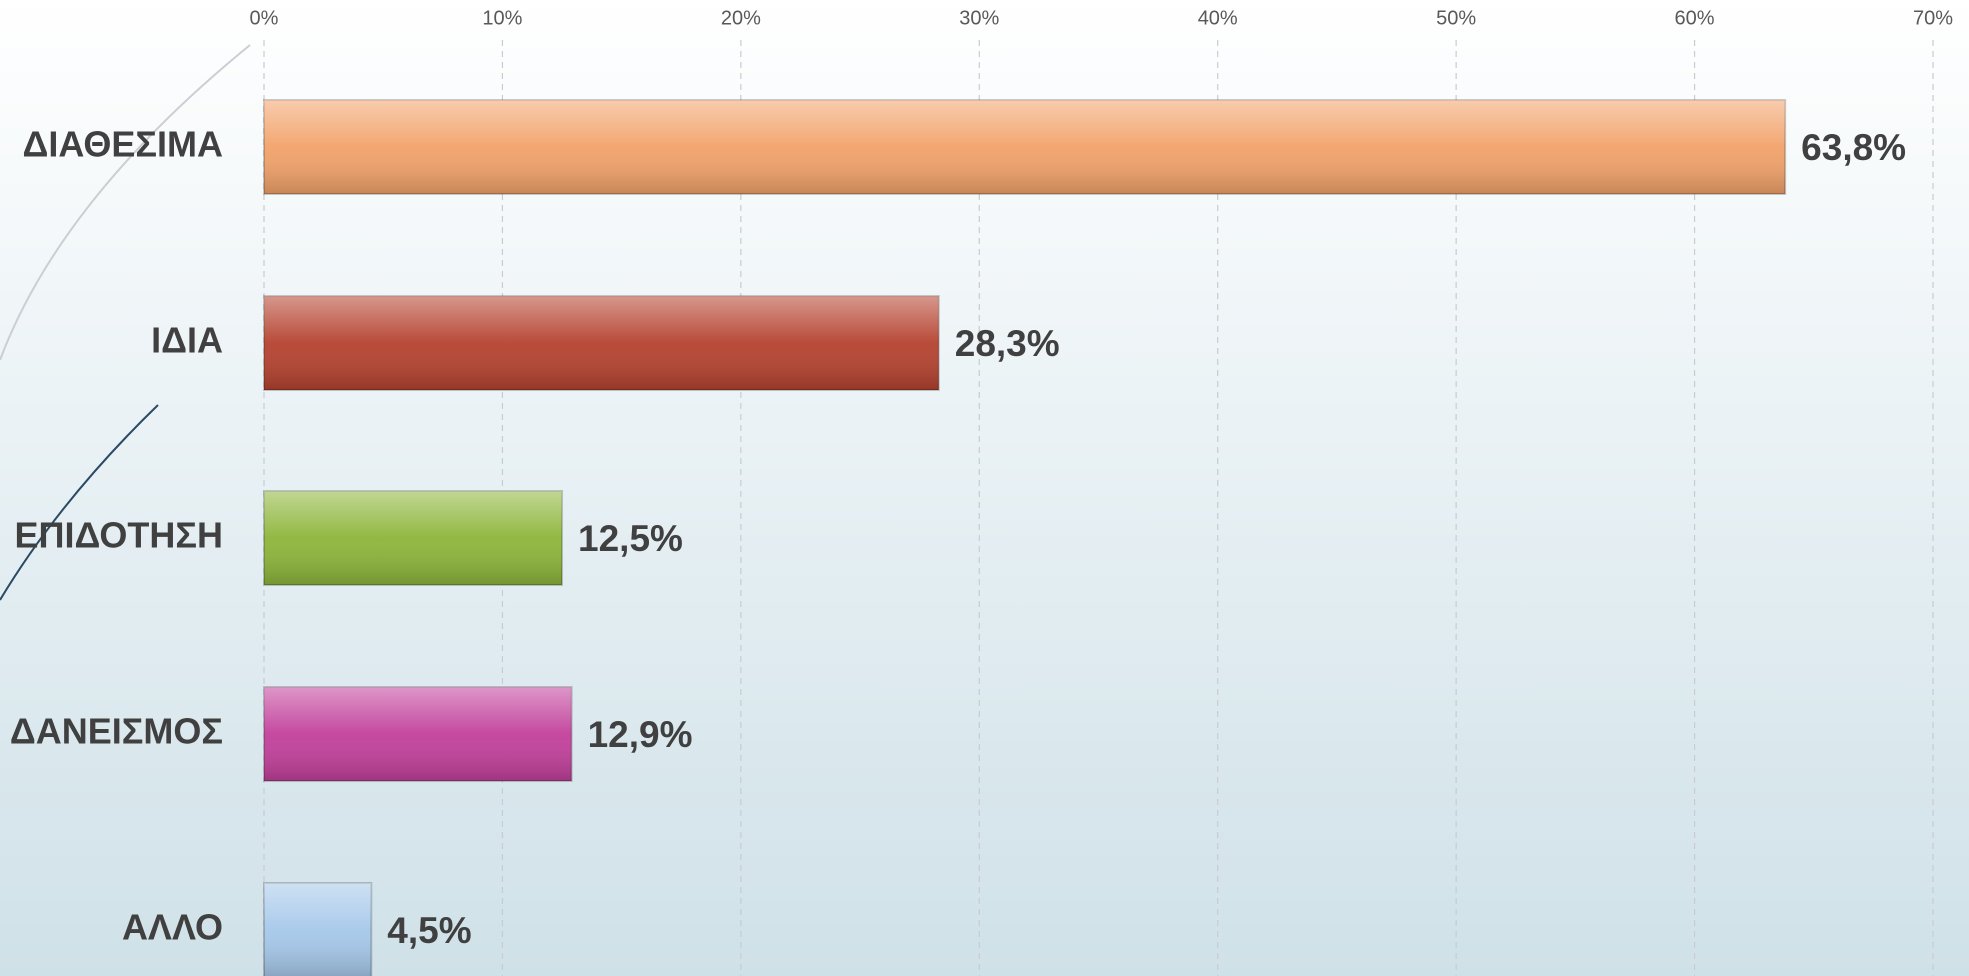 The image size is (1969, 976). I want to click on category-label: ΔΙΑΘΕΣΙΜΑ, so click(122, 144).